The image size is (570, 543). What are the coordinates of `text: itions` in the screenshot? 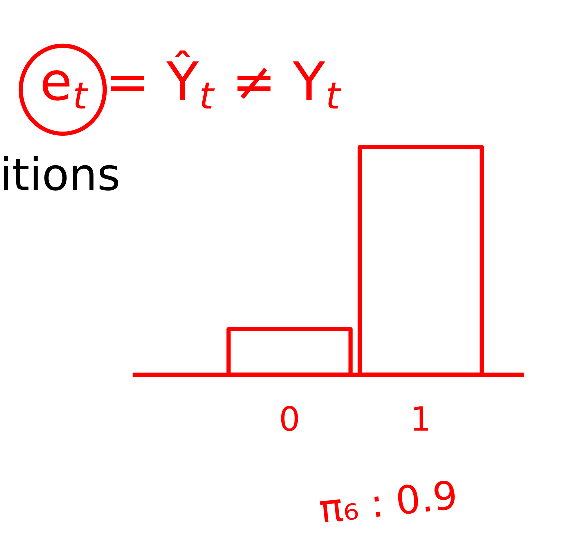 It's located at (61, 173).